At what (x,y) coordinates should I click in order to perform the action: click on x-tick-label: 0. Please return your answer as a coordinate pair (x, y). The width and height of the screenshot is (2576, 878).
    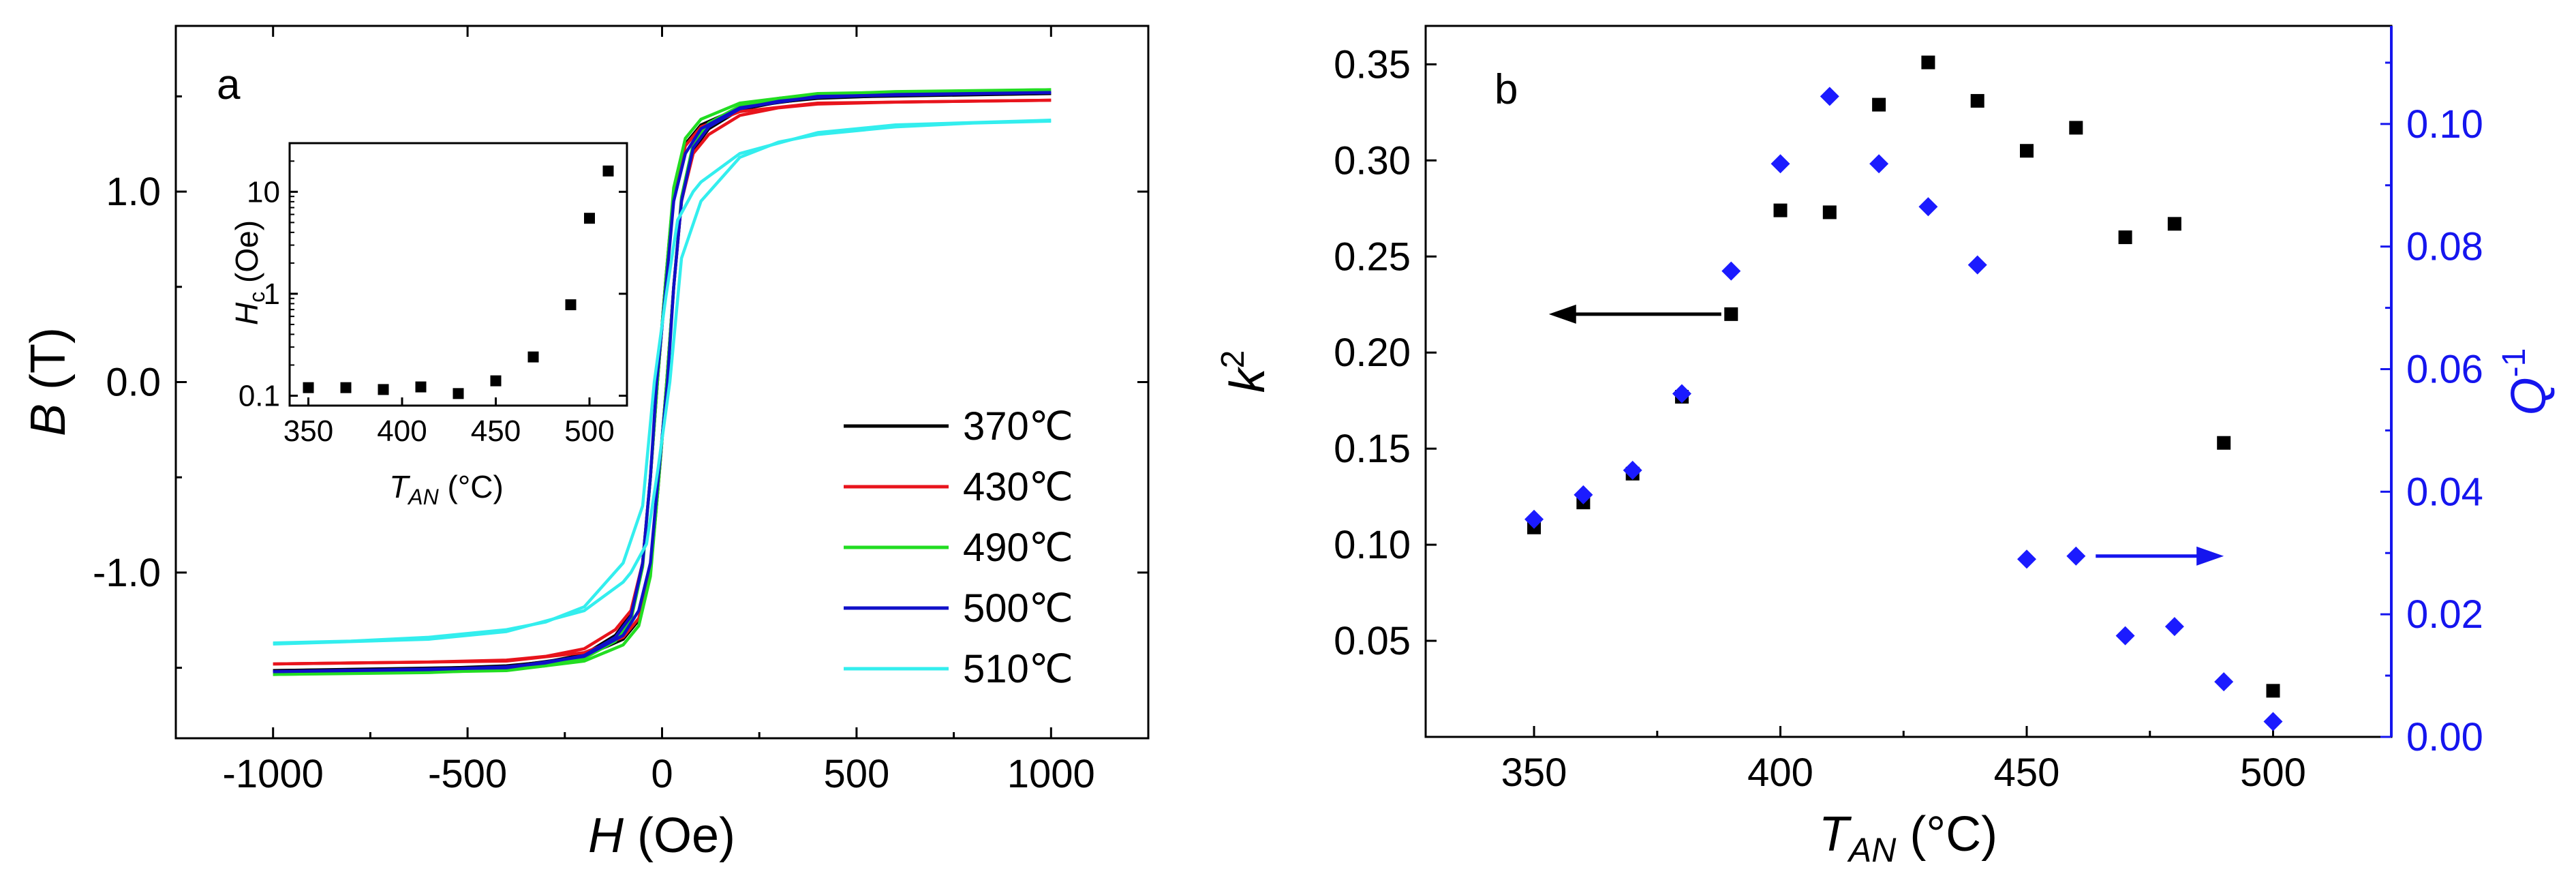
    Looking at the image, I should click on (662, 774).